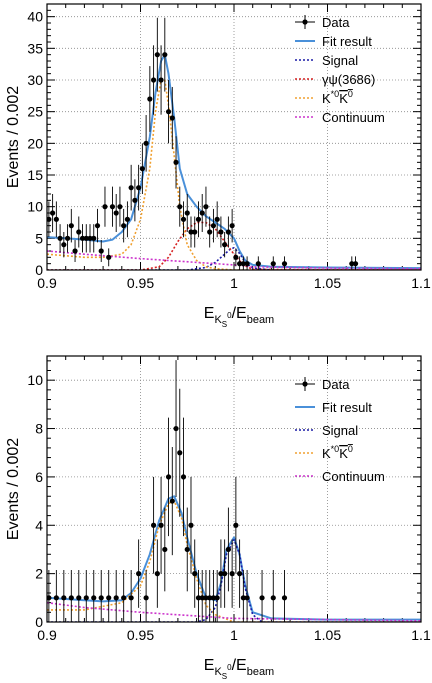 The height and width of the screenshot is (683, 432). I want to click on y-tick-label: 0, so click(39, 270).